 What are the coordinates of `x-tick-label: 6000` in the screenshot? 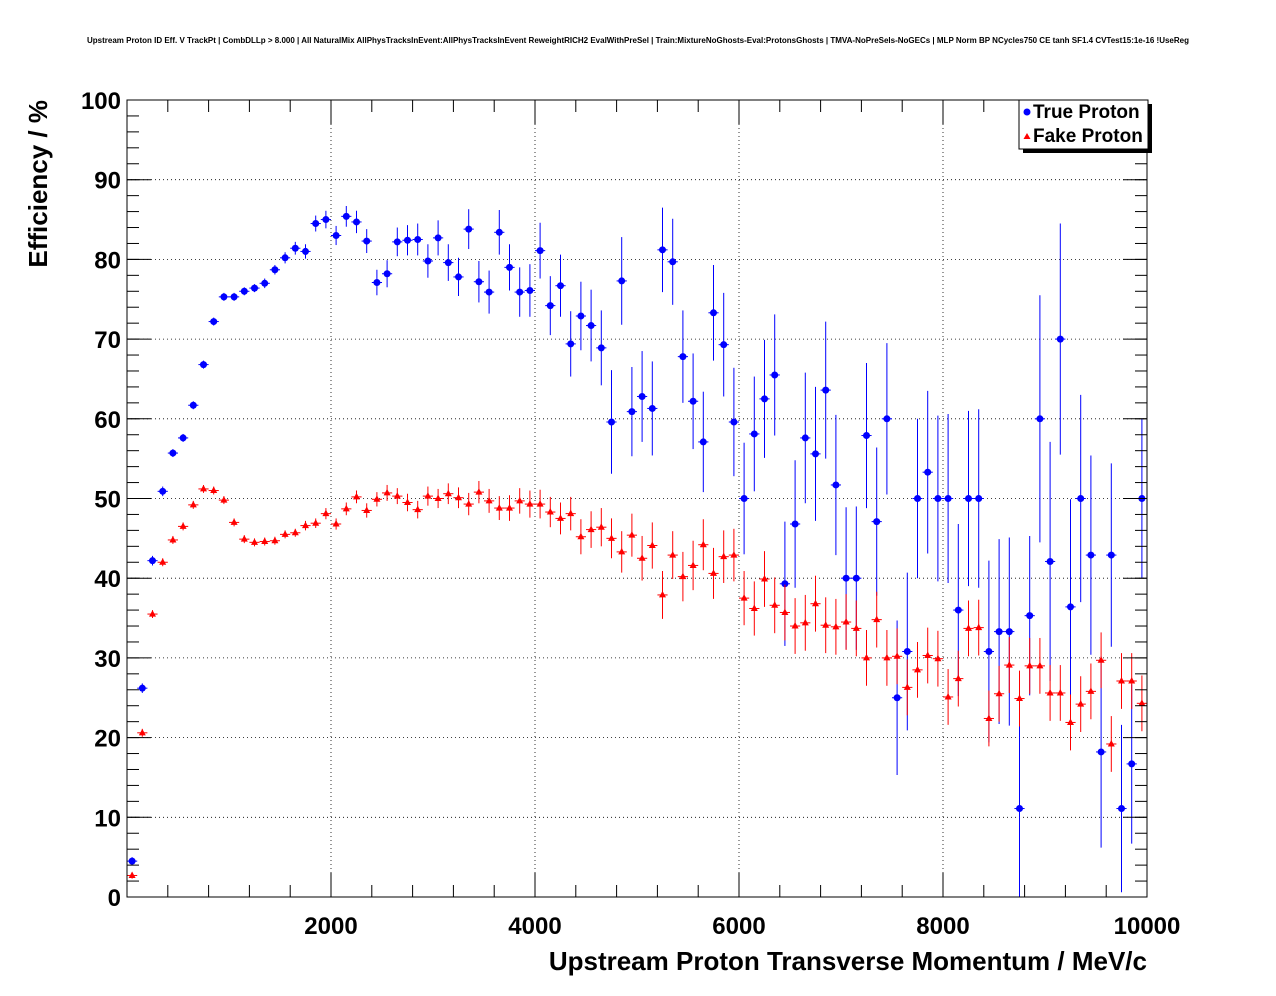 It's located at (738, 926).